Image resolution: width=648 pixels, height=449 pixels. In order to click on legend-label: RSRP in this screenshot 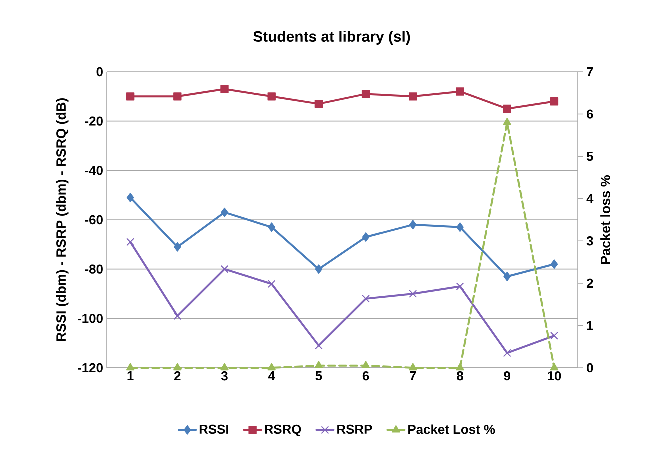, I will do `click(355, 429)`.